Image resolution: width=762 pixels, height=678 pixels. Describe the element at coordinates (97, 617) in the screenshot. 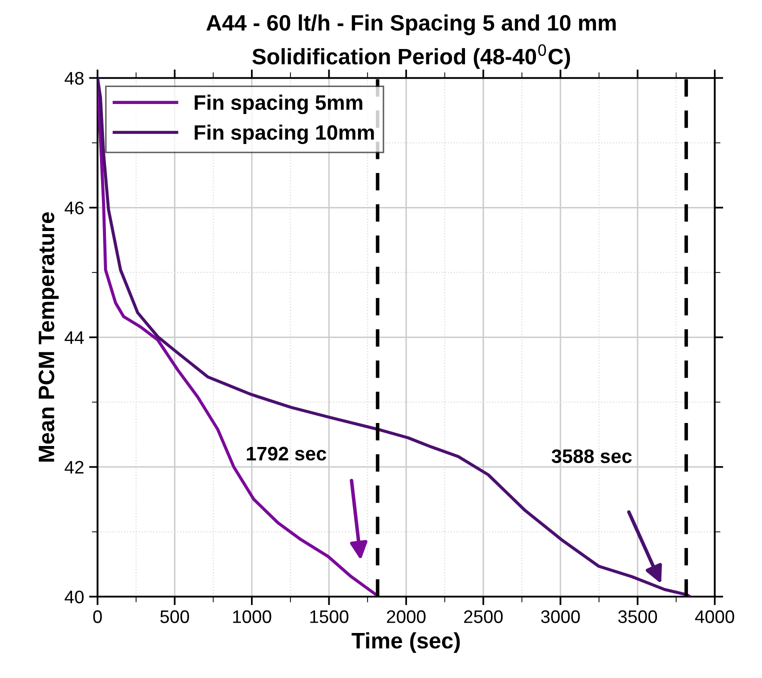

I see `x-tick-label: 0` at that location.